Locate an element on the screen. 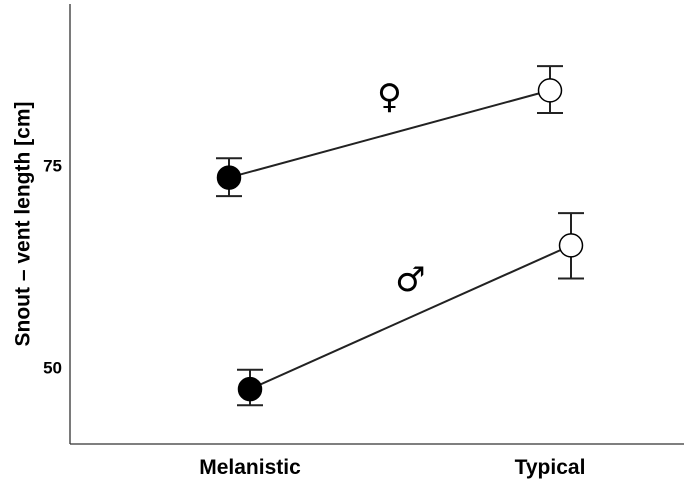  series-label: ♀ is located at coordinates (389, 97).